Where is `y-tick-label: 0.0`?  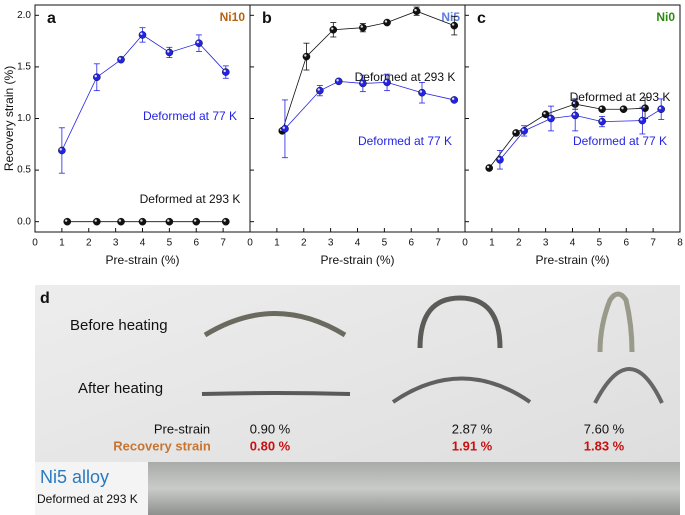
y-tick-label: 0.0 is located at coordinates (24, 221).